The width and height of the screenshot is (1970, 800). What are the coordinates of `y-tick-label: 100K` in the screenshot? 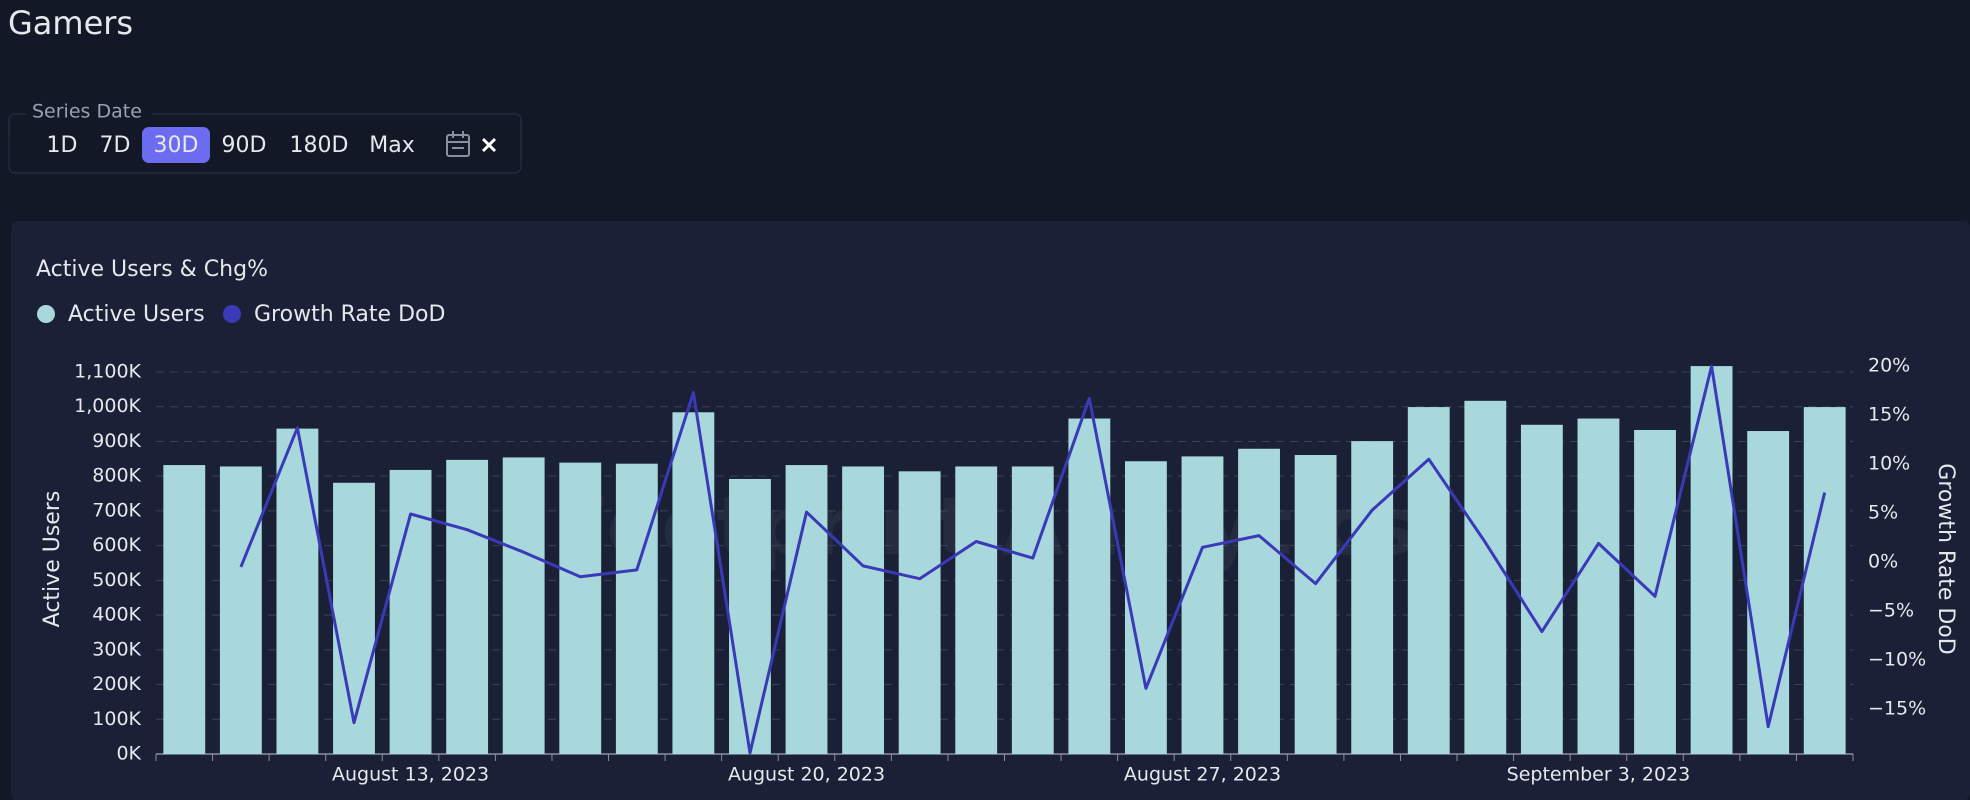 It's located at (116, 719).